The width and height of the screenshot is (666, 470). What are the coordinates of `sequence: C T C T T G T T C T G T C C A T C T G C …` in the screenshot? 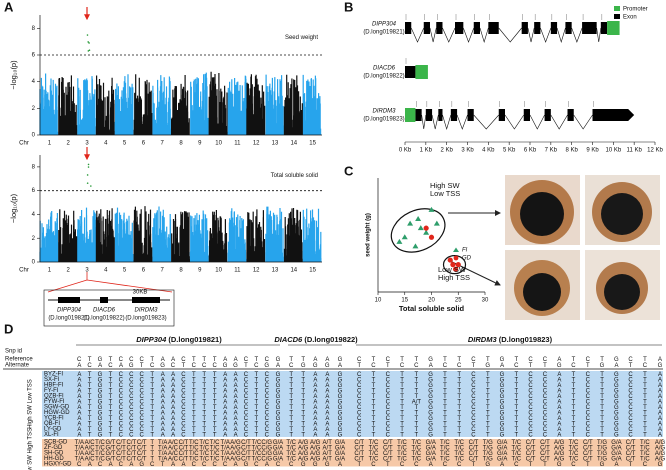 It's located at (509, 391).